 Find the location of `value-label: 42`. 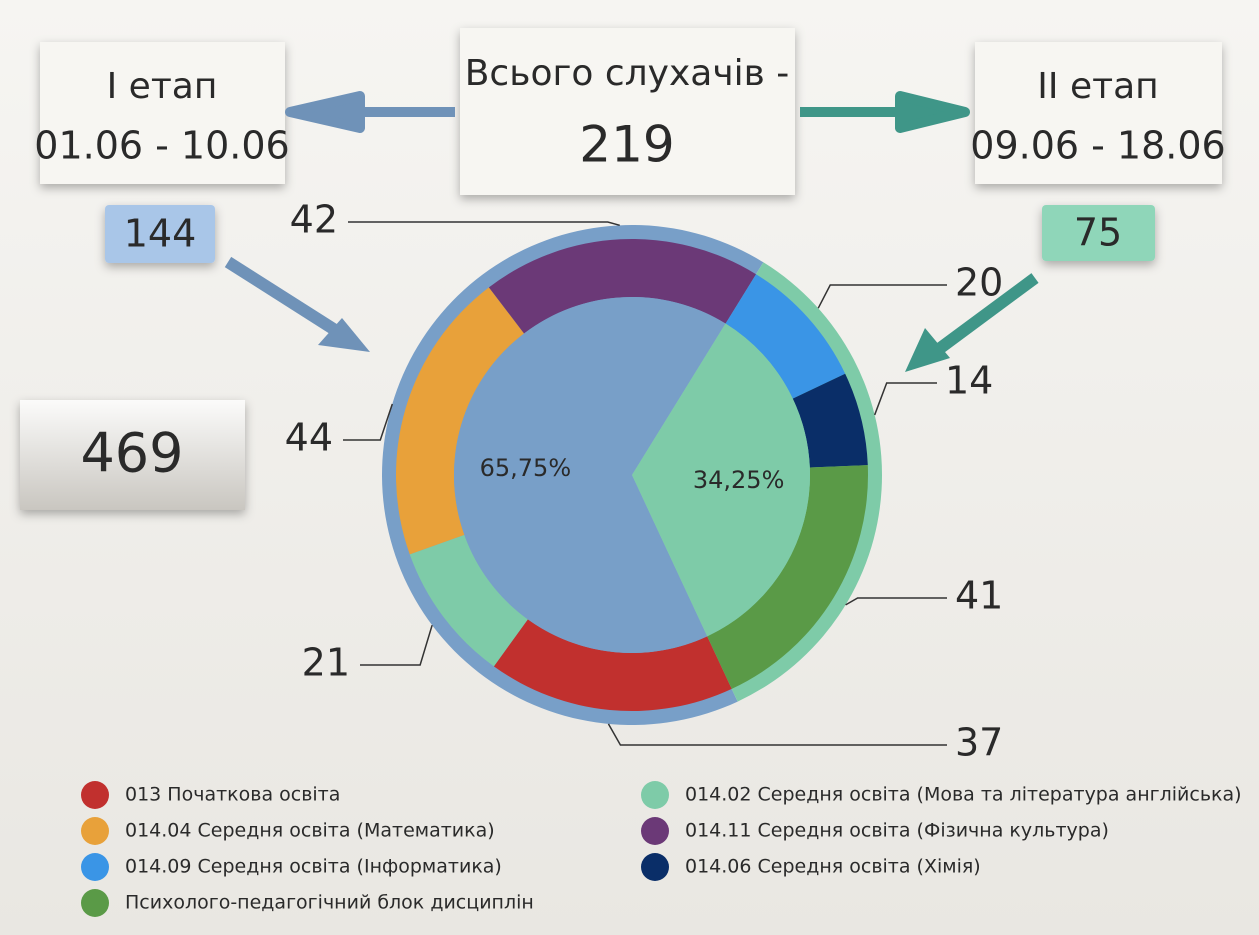

value-label: 42 is located at coordinates (314, 220).